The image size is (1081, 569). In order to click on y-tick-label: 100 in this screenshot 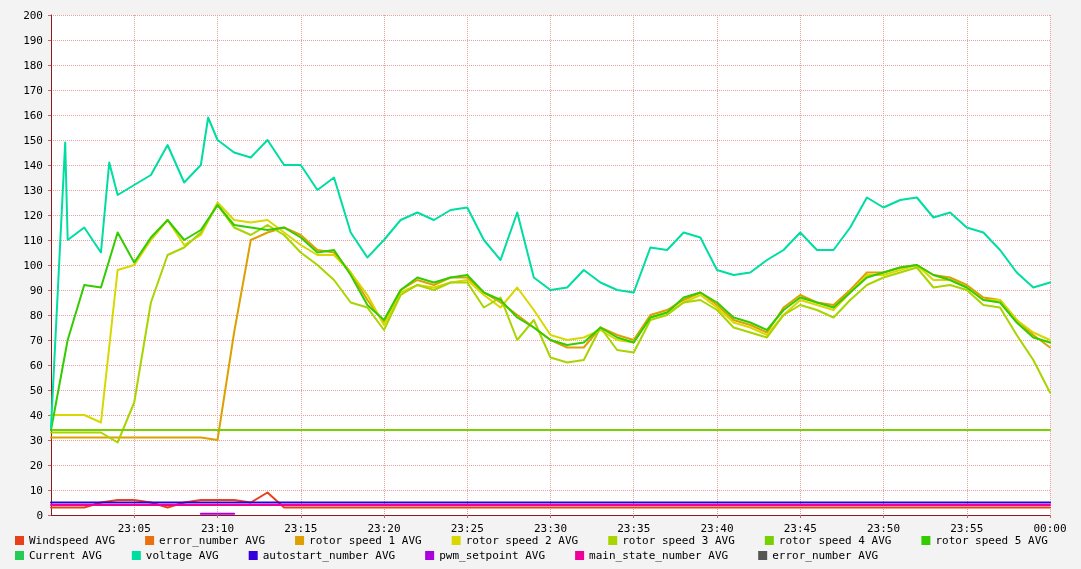, I will do `click(33, 265)`.